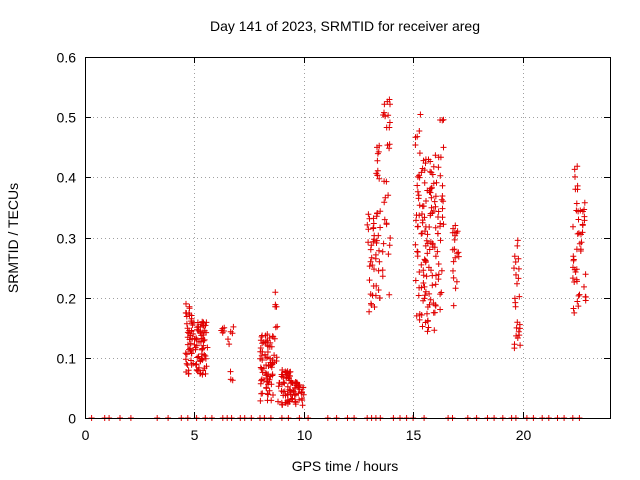 The width and height of the screenshot is (640, 480). I want to click on y-tick-label: 0.5, so click(67, 118).